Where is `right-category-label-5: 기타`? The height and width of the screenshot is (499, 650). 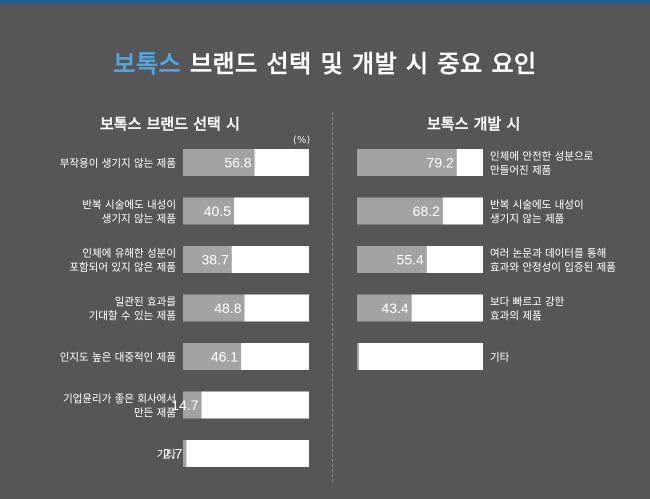
right-category-label-5: 기타 is located at coordinates (500, 358).